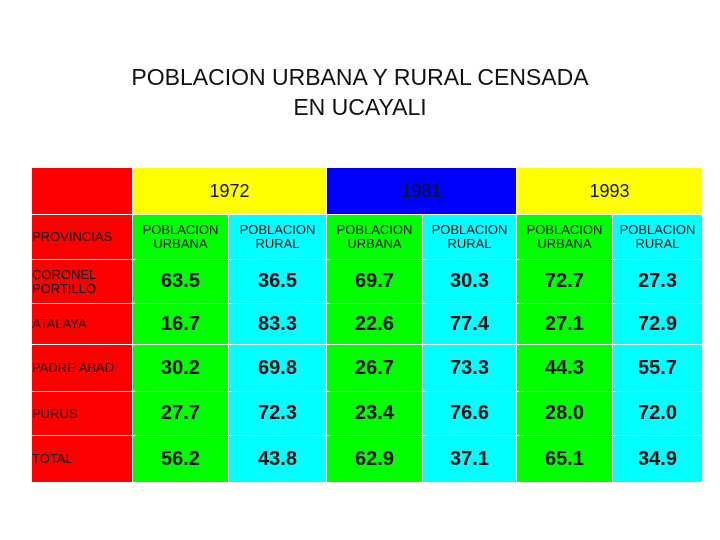 The height and width of the screenshot is (540, 720). What do you see at coordinates (360, 107) in the screenshot?
I see `title-line-2: EN UCAYALI` at bounding box center [360, 107].